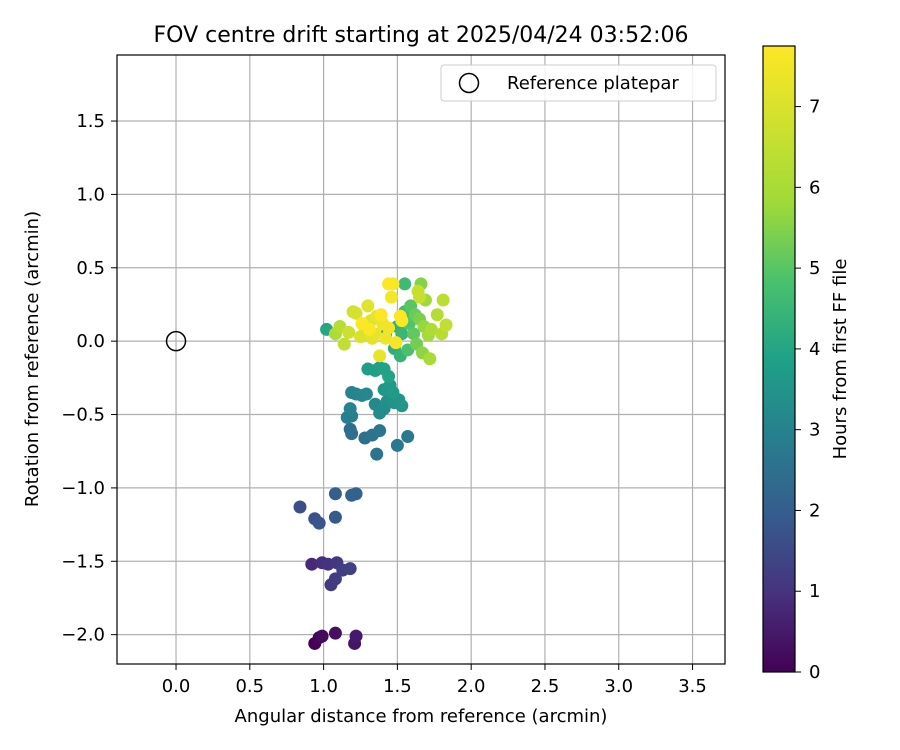 The height and width of the screenshot is (750, 900). Describe the element at coordinates (323, 686) in the screenshot. I see `x-tick-label: 1.0` at that location.